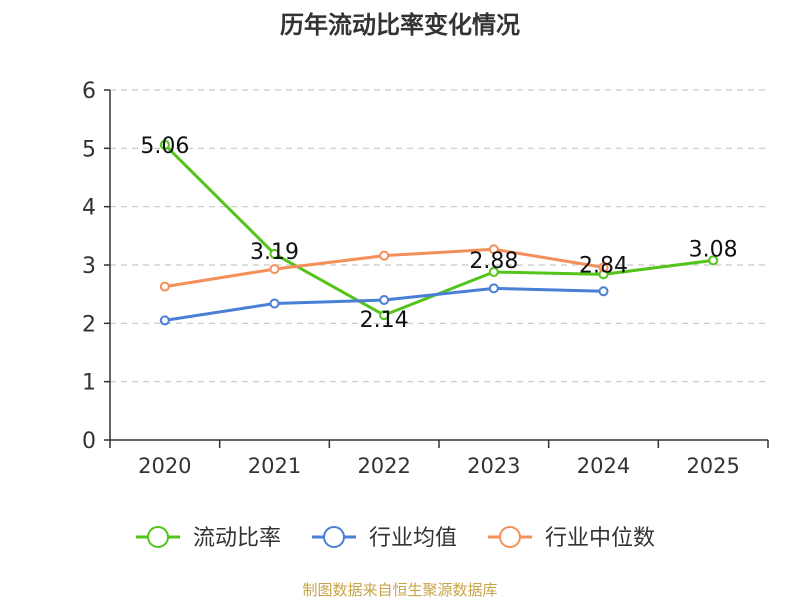  I want to click on legend-item-2: 行业中位数, so click(571, 538).